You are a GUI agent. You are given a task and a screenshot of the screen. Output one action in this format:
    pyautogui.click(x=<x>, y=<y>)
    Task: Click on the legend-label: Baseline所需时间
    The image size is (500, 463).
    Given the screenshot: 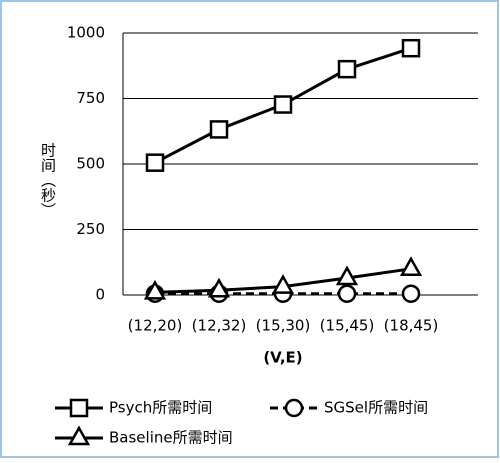 What is the action you would take?
    pyautogui.click(x=171, y=438)
    